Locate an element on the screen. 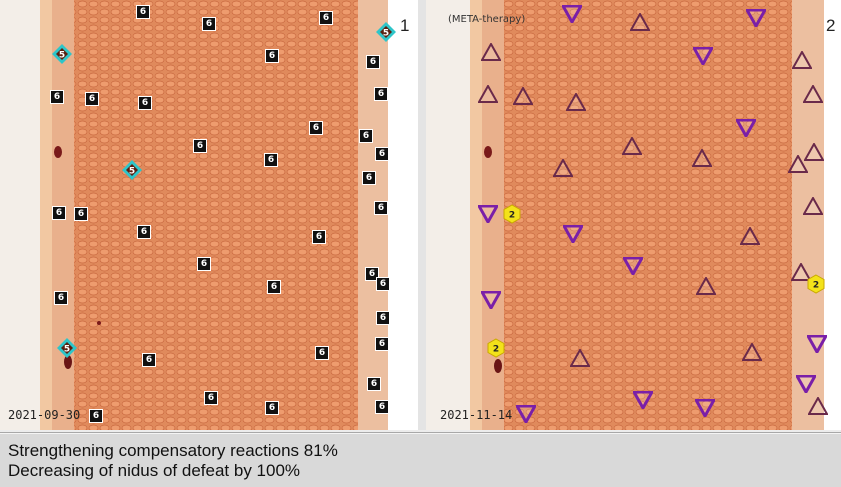  therapy-label: (META-therapy) is located at coordinates (487, 19).